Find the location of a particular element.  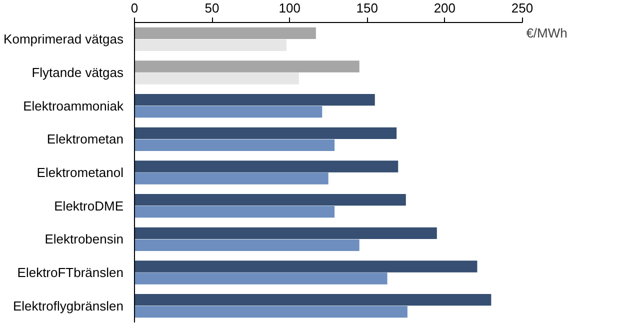

y-tick-label: Elektrometan is located at coordinates (85, 139).